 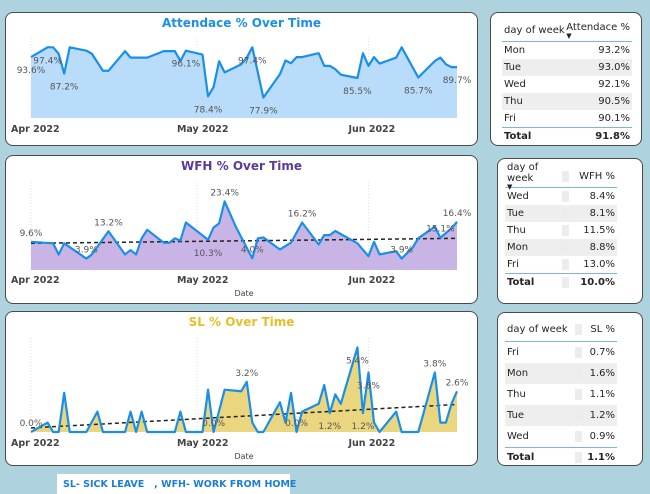 What do you see at coordinates (589, 247) in the screenshot?
I see `cell-value: 8.8%` at bounding box center [589, 247].